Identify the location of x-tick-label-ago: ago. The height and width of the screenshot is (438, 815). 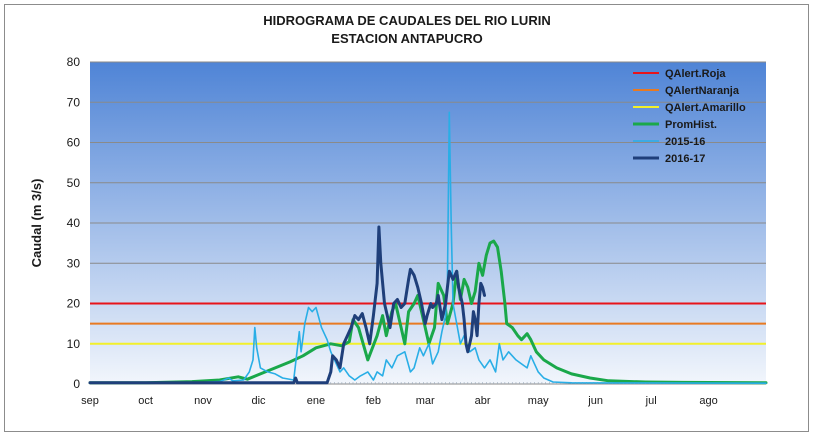
(708, 401).